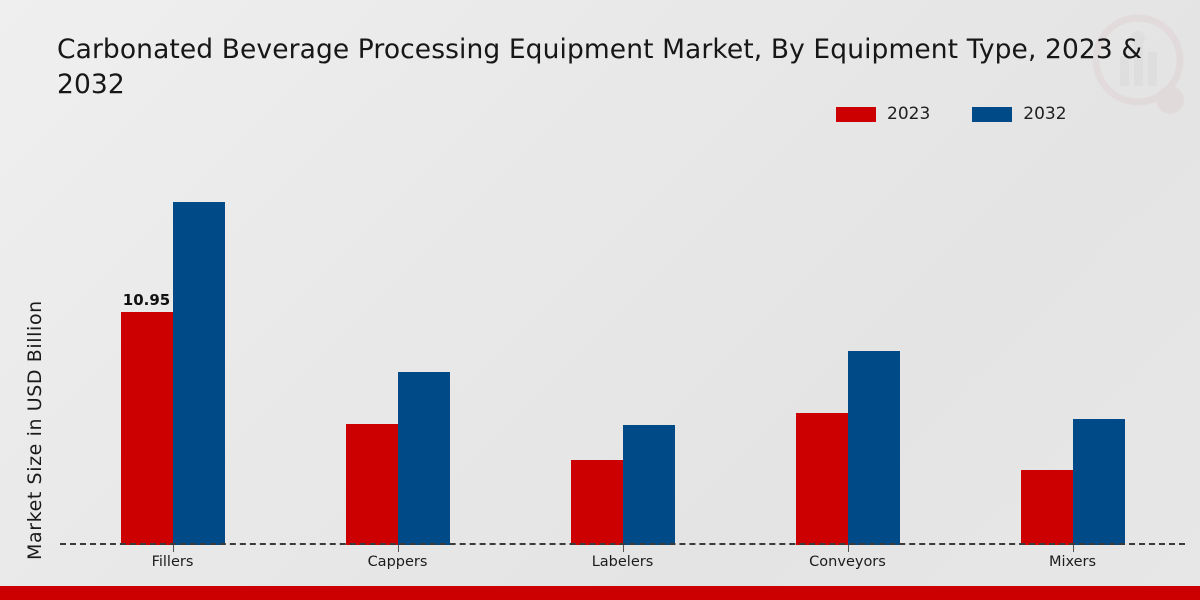 The image size is (1200, 600). What do you see at coordinates (198, 373) in the screenshot?
I see `bar-fillers-2032` at bounding box center [198, 373].